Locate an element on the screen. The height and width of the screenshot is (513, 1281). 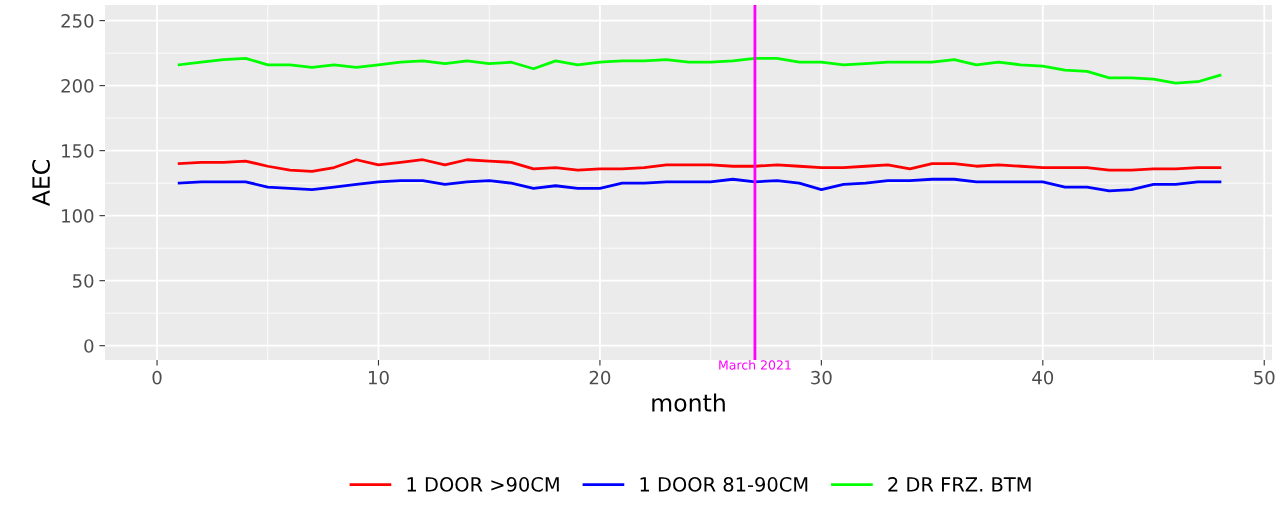
x-tick-label: 40 is located at coordinates (1043, 377).